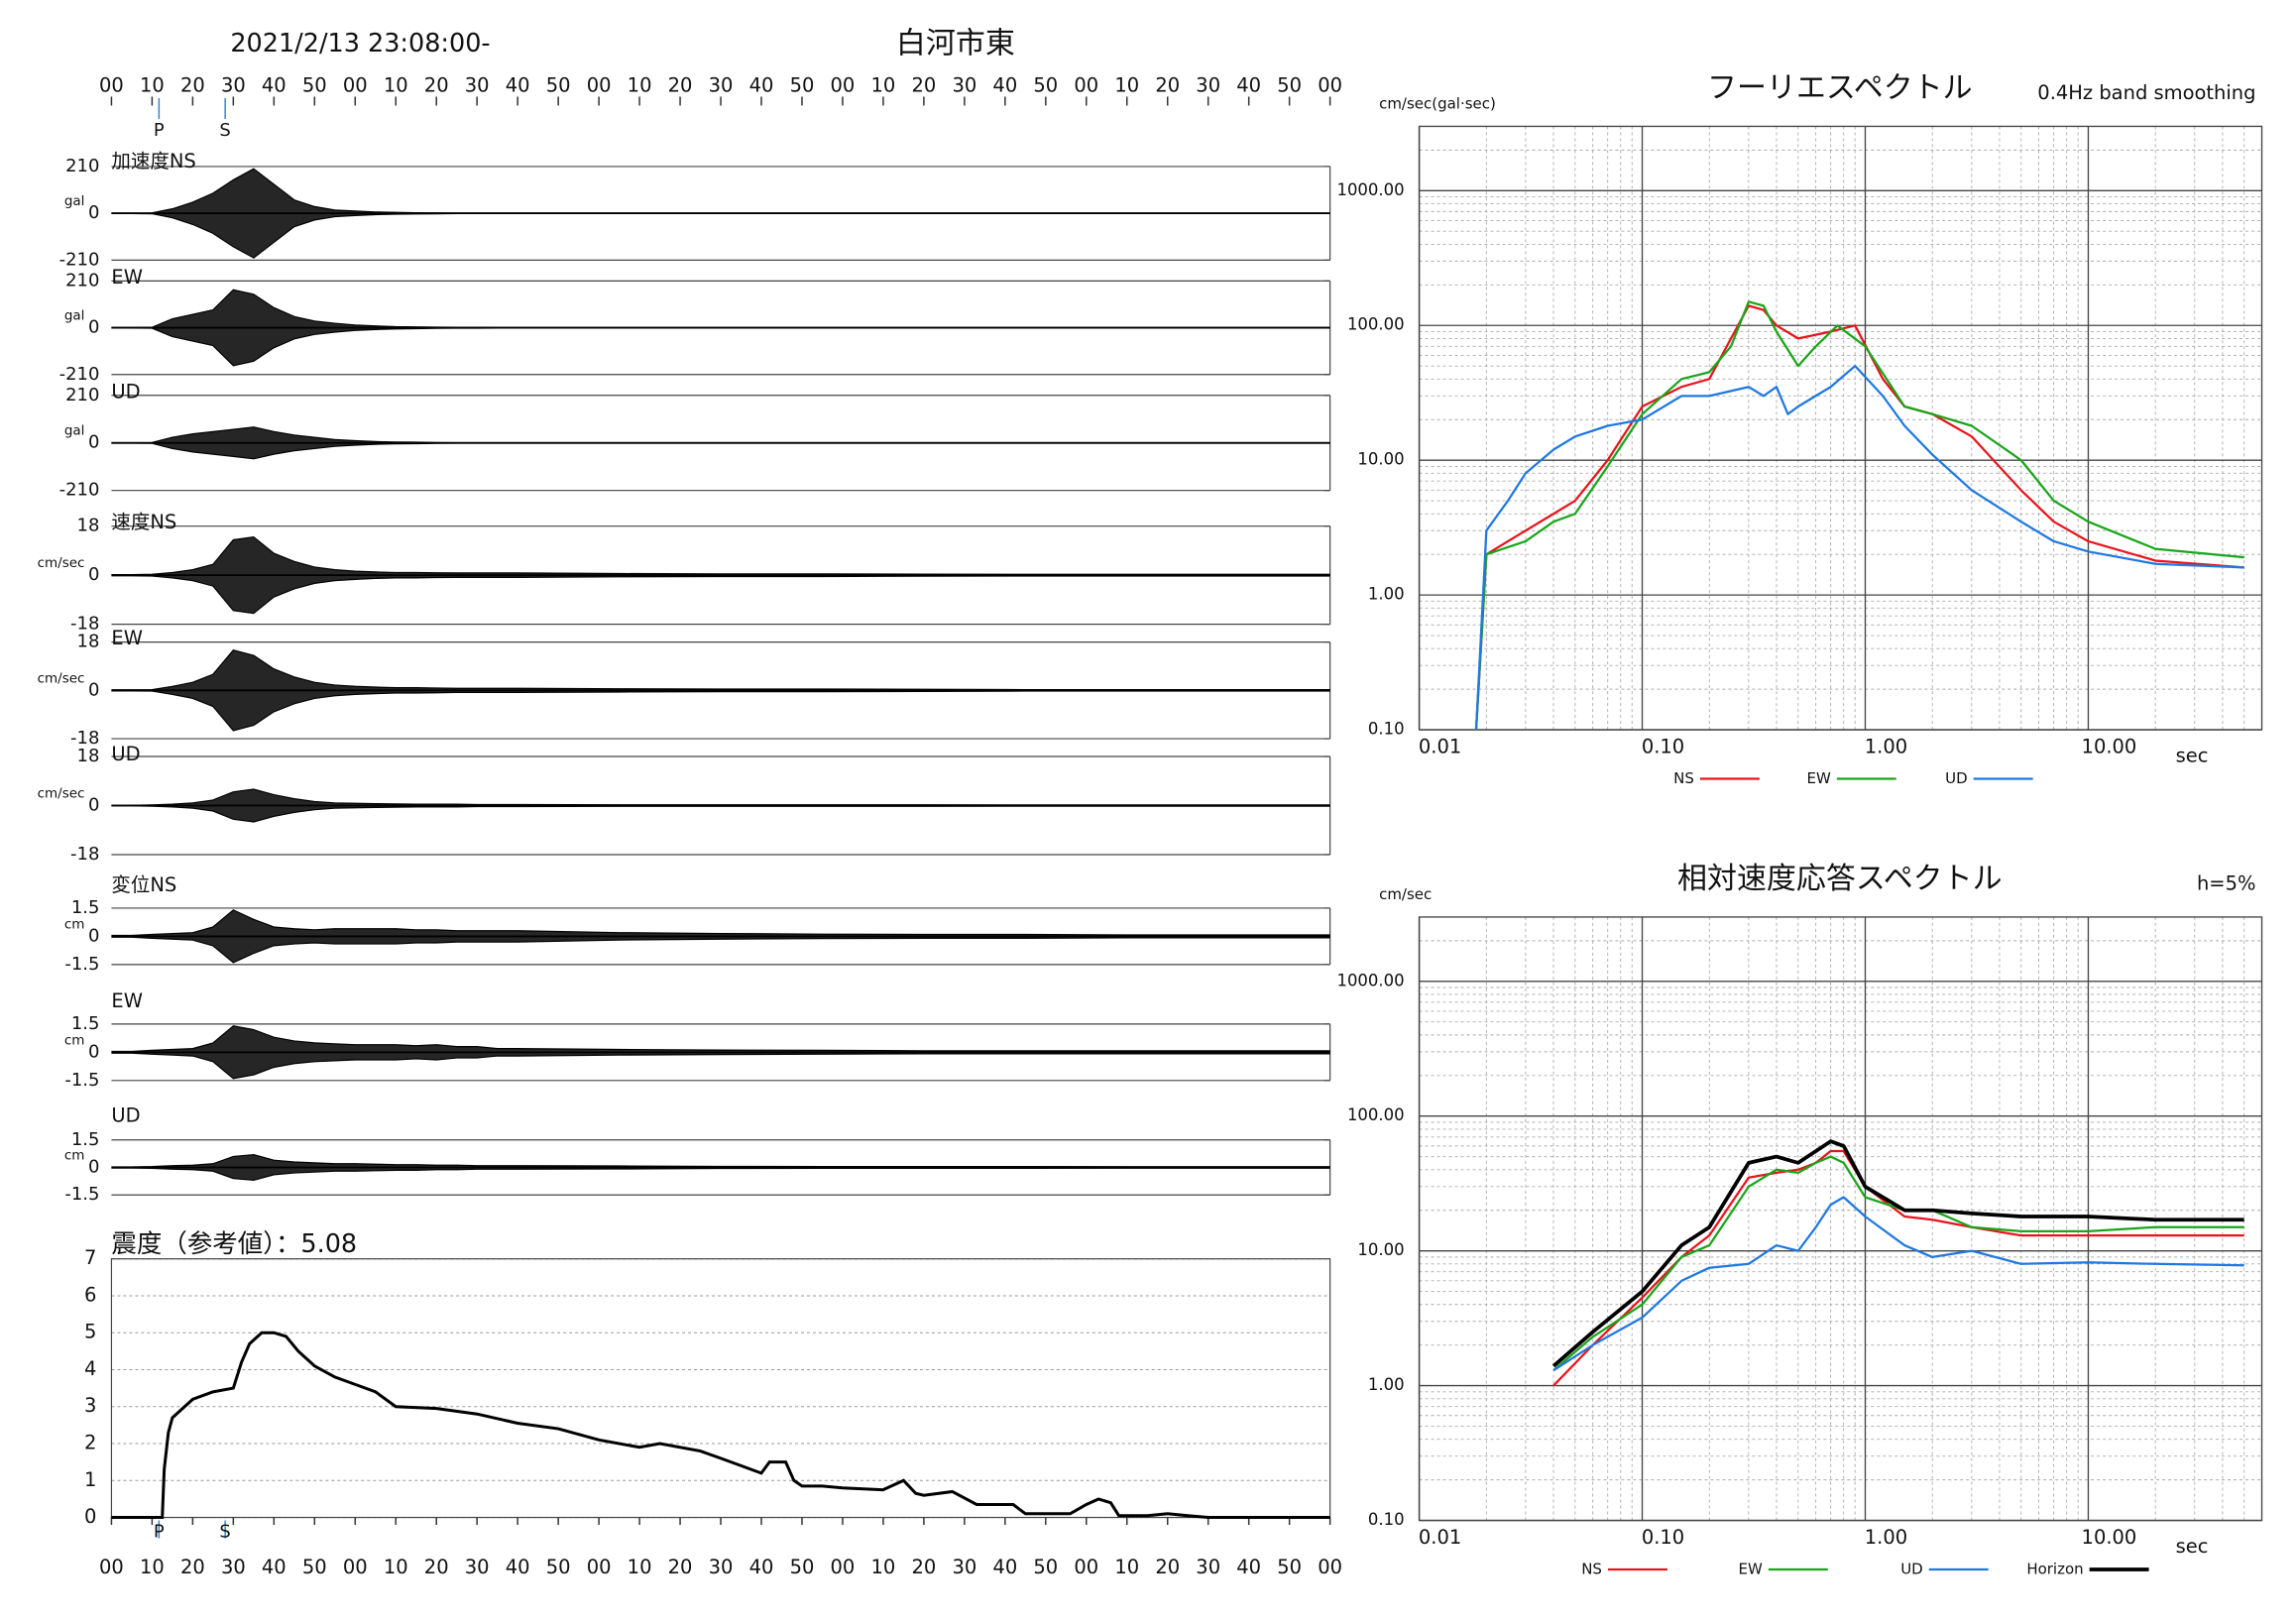 Image resolution: width=2296 pixels, height=1623 pixels. What do you see at coordinates (82, 964) in the screenshot?
I see `y-tick-label: -1.5` at bounding box center [82, 964].